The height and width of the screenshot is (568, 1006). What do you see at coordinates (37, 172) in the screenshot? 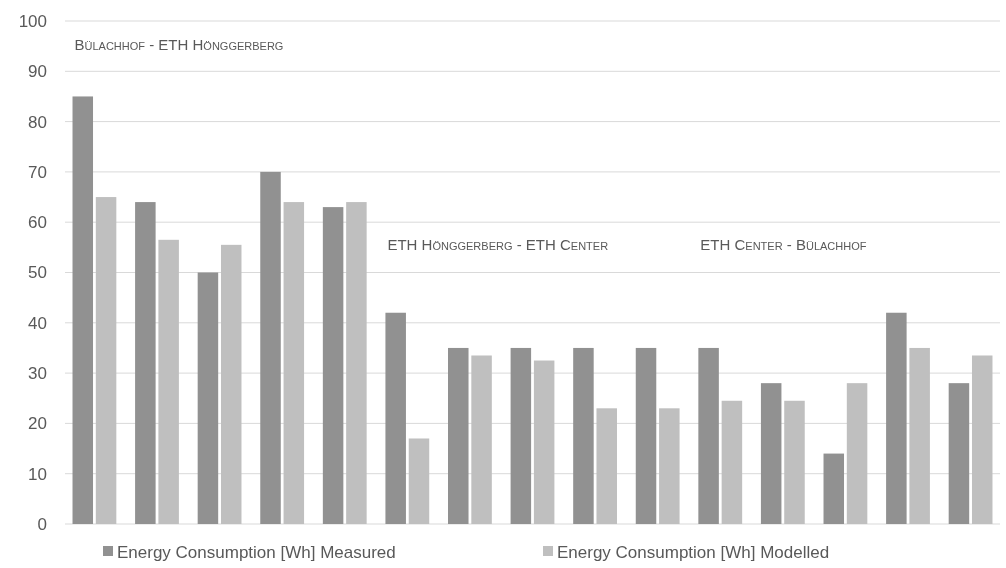
I see `y-tick-label: 70` at bounding box center [37, 172].